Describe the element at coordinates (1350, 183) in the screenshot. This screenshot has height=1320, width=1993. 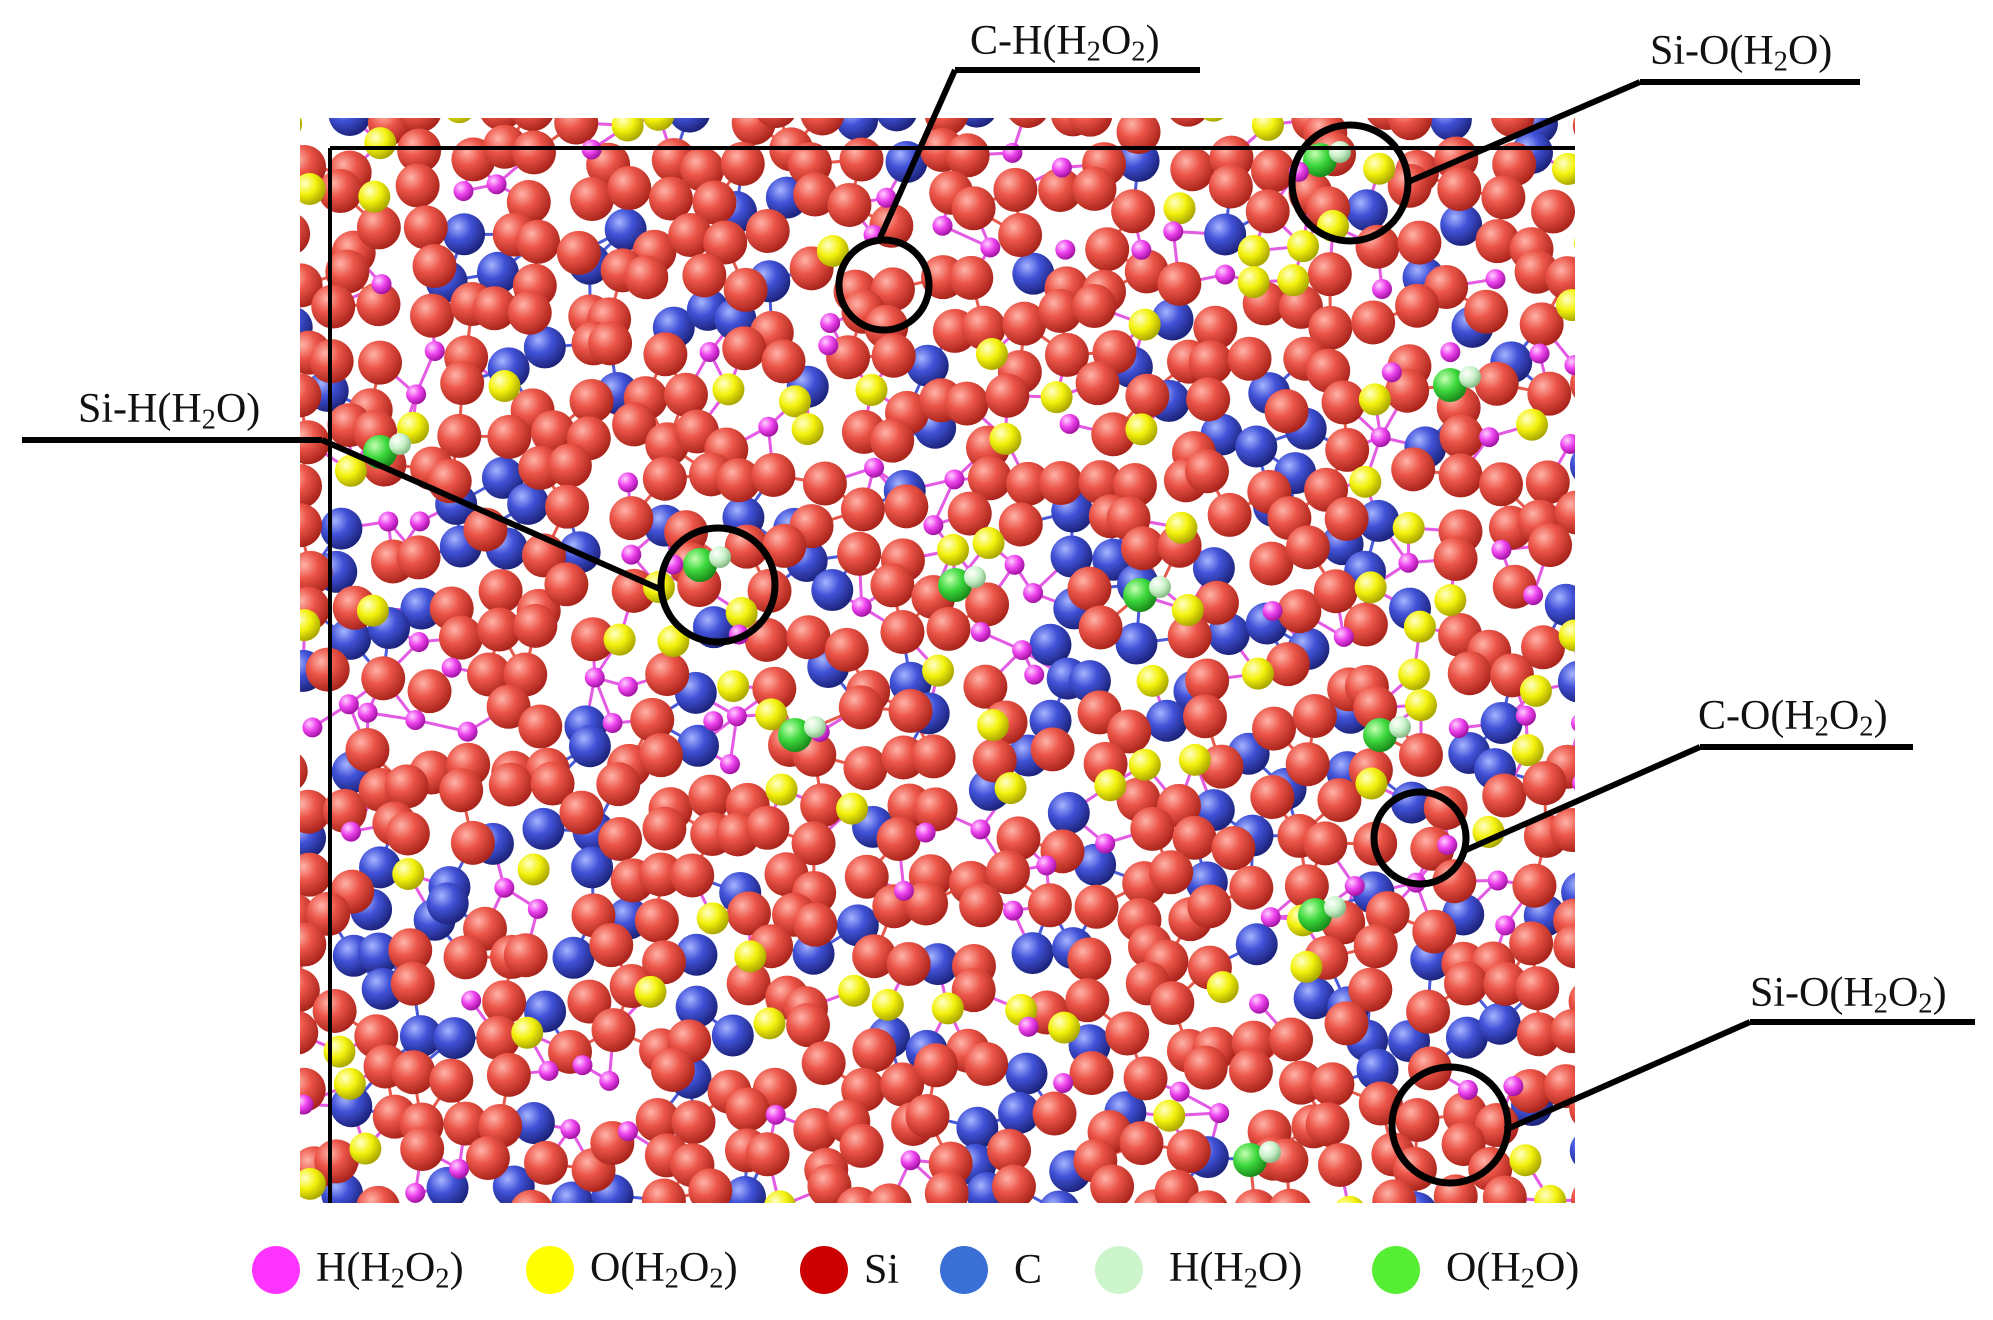
I see `highlight-circle-si-o-h2o` at that location.